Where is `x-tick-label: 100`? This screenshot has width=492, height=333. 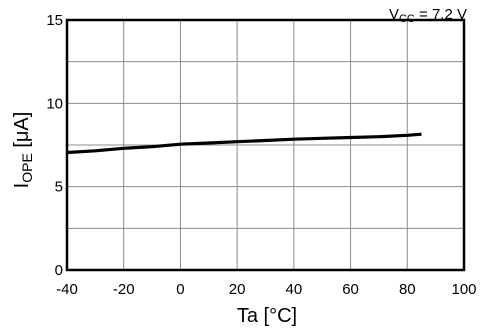
x-tick-label: 100 is located at coordinates (463, 289).